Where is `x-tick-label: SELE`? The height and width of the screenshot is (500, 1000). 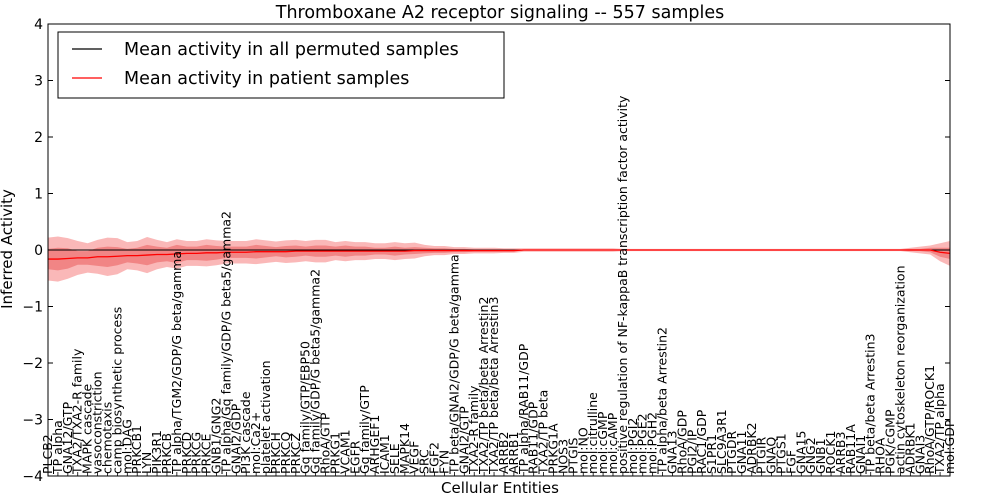
x-tick-label: SELE is located at coordinates (394, 458).